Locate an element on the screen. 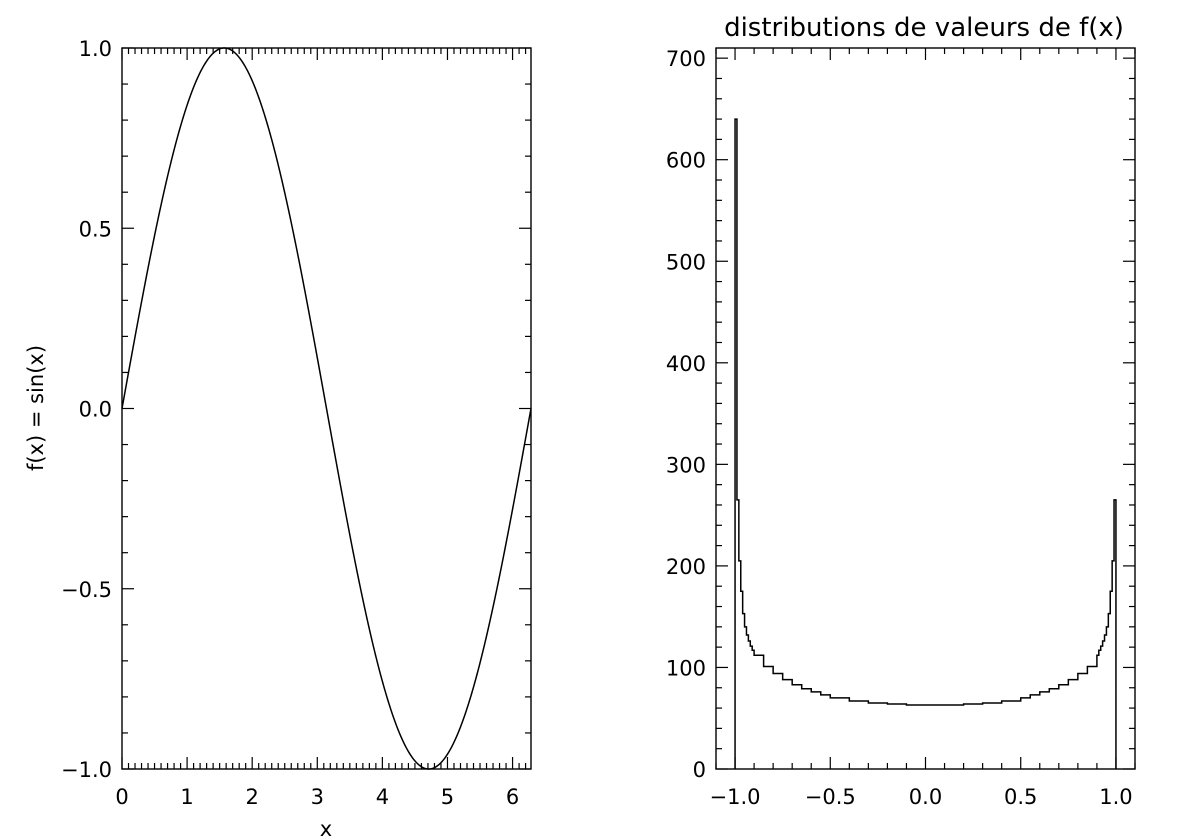 The image size is (1186, 839). x-tick-label: 0 is located at coordinates (121, 797).